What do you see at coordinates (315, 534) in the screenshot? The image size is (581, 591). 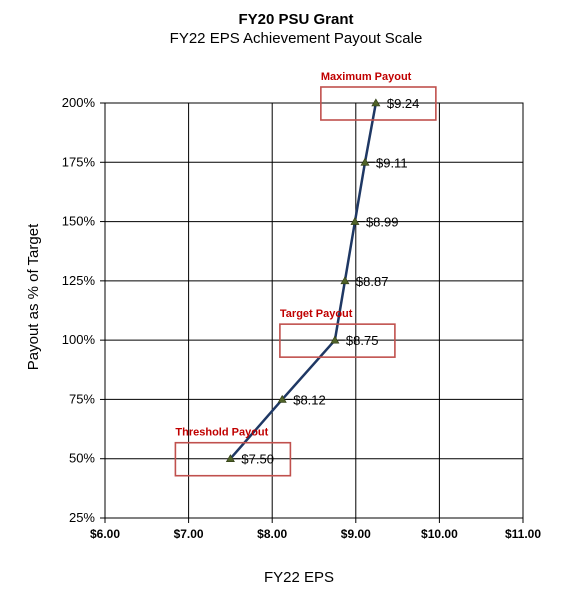 I see `x-axis-ticks: $6.00 $7.00 $8.00 $9.00 $10.00 $11.00` at bounding box center [315, 534].